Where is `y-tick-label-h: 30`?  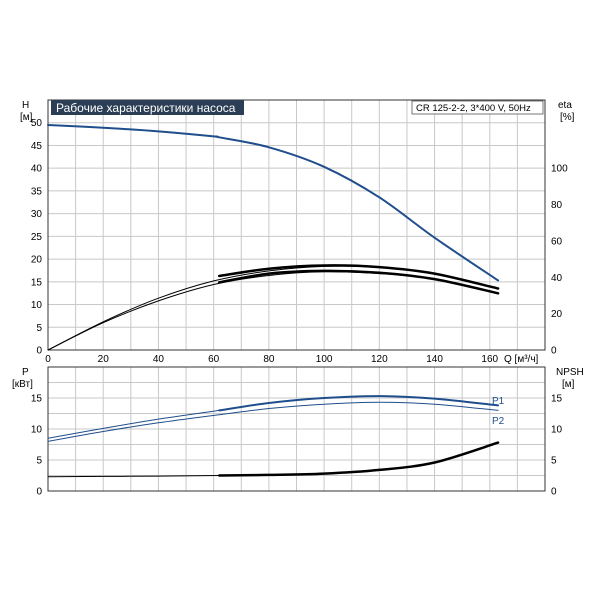
y-tick-label-h: 30 is located at coordinates (37, 214).